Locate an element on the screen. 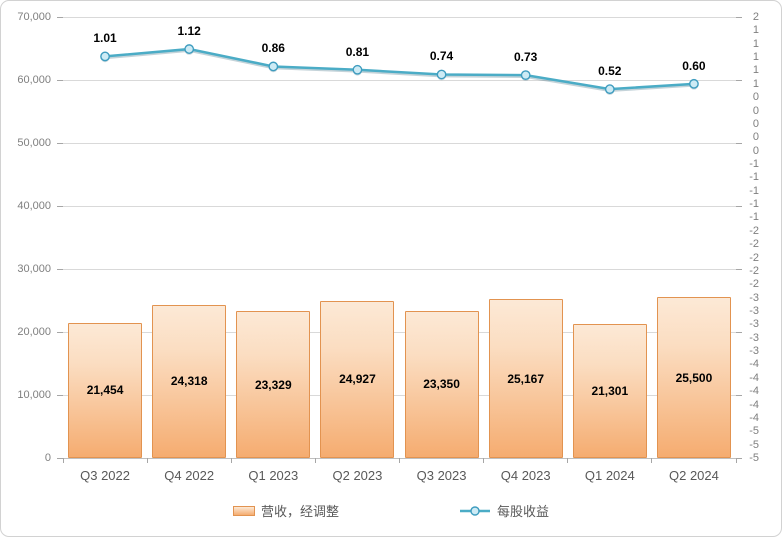 This screenshot has height=537, width=782. eps-data-label: 0.73 is located at coordinates (526, 57).